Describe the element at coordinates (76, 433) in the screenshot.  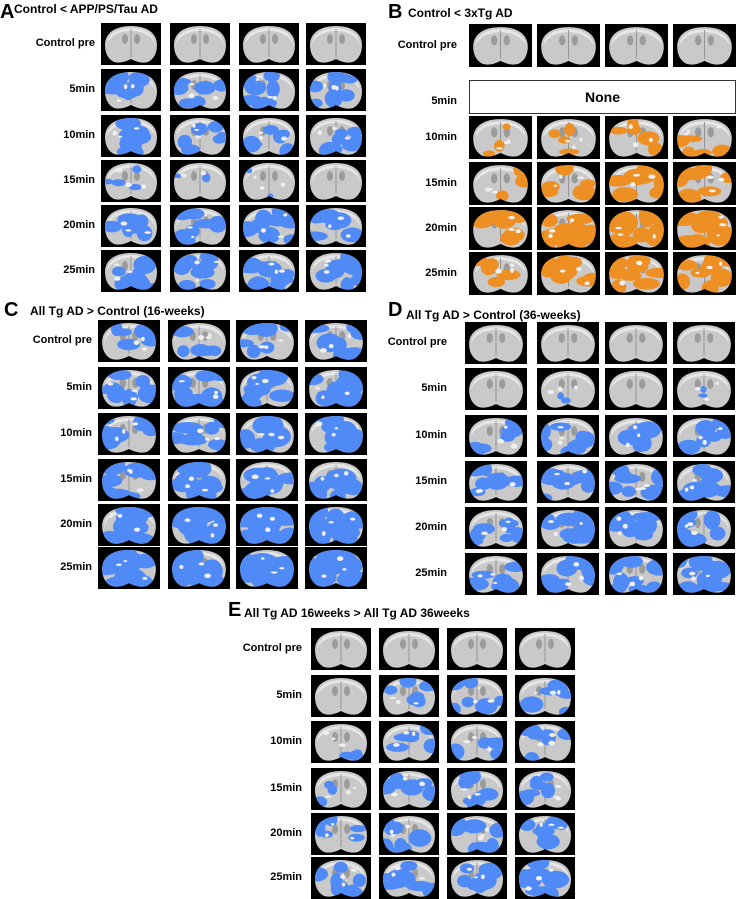
I see `row-label: 10min` at that location.